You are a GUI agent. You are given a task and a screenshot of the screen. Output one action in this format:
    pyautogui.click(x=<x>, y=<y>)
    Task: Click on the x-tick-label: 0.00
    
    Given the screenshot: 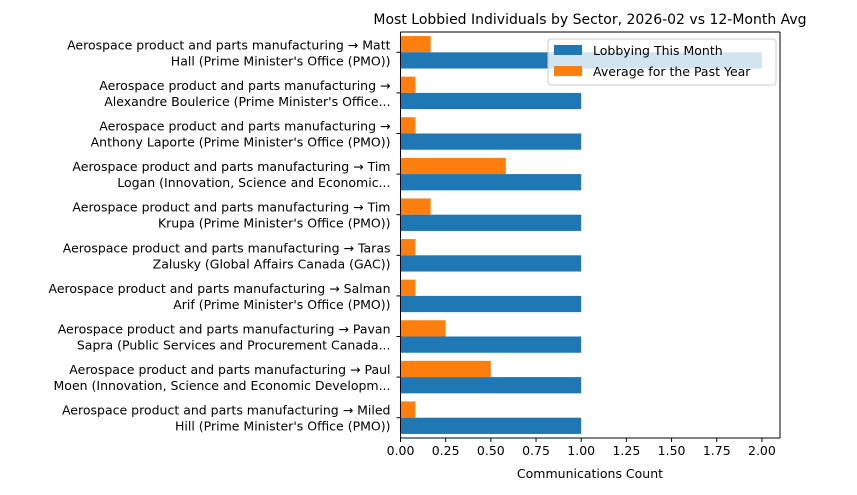 What is the action you would take?
    pyautogui.click(x=401, y=450)
    